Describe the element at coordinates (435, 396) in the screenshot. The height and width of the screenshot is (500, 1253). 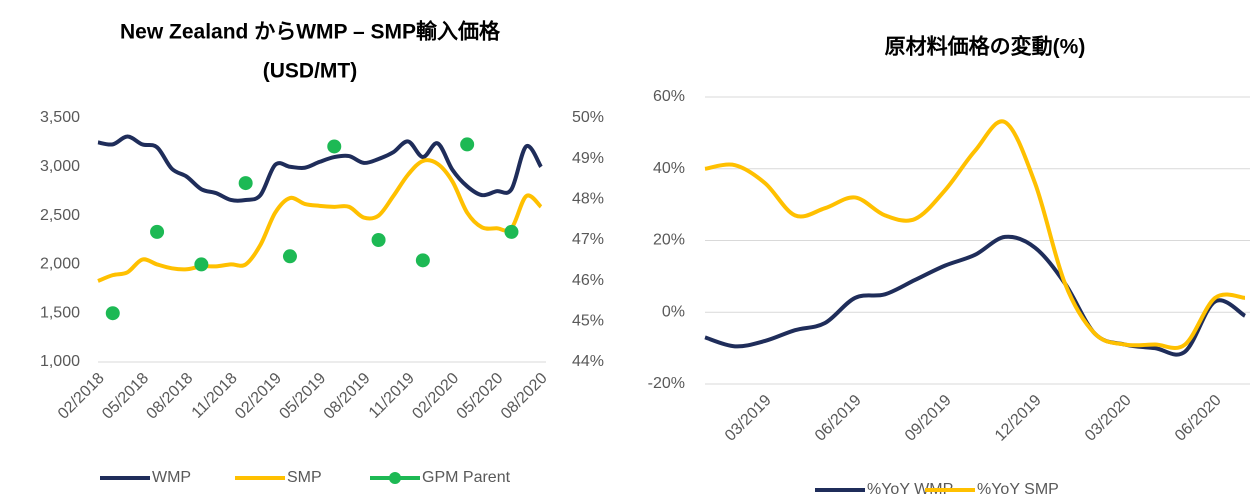
I see `x-tick-label: 02/2020` at that location.